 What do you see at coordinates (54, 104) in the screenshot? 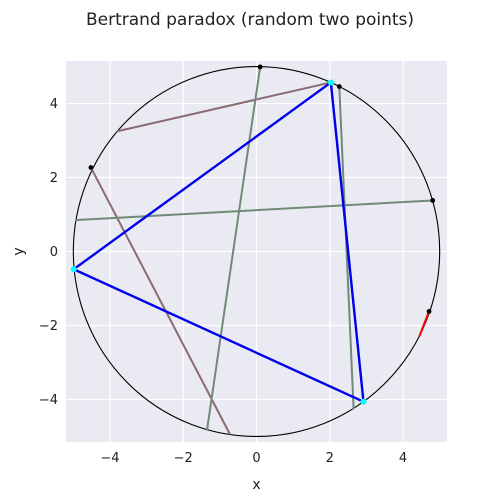
I see `y-tick-label: 4` at bounding box center [54, 104].